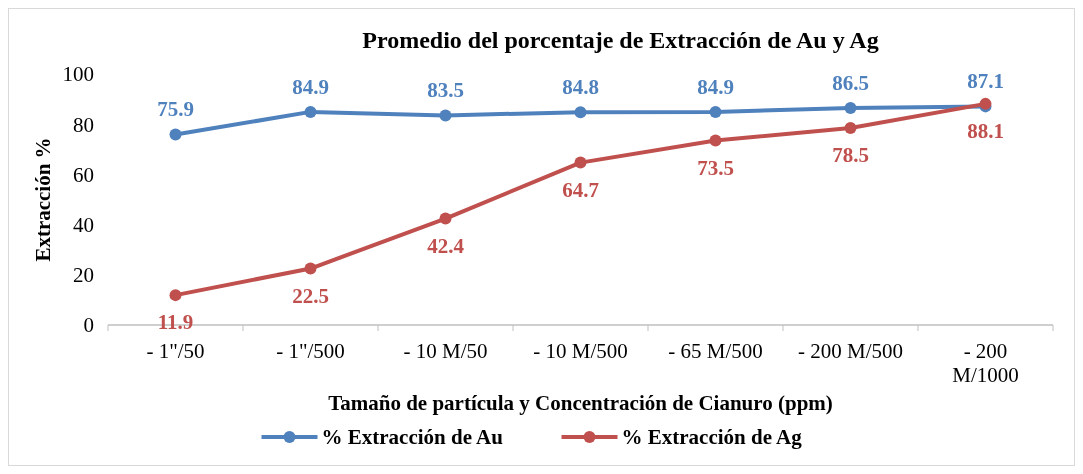 This screenshot has width=1083, height=474. I want to click on x-axis-title: Tamaño de partícula y Concentración de Cianuro (ppm), so click(580, 403).